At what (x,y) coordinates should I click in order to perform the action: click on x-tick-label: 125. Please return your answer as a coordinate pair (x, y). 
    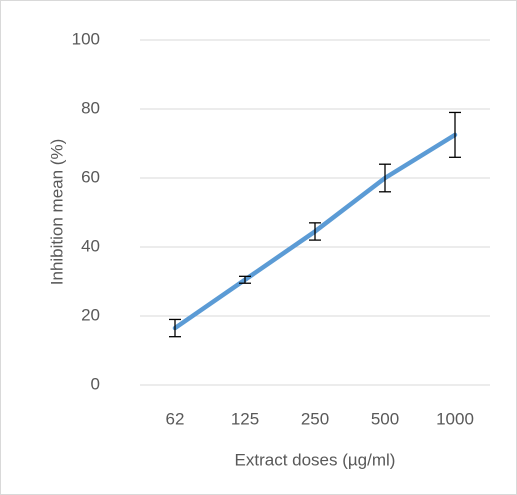
    Looking at the image, I should click on (245, 418).